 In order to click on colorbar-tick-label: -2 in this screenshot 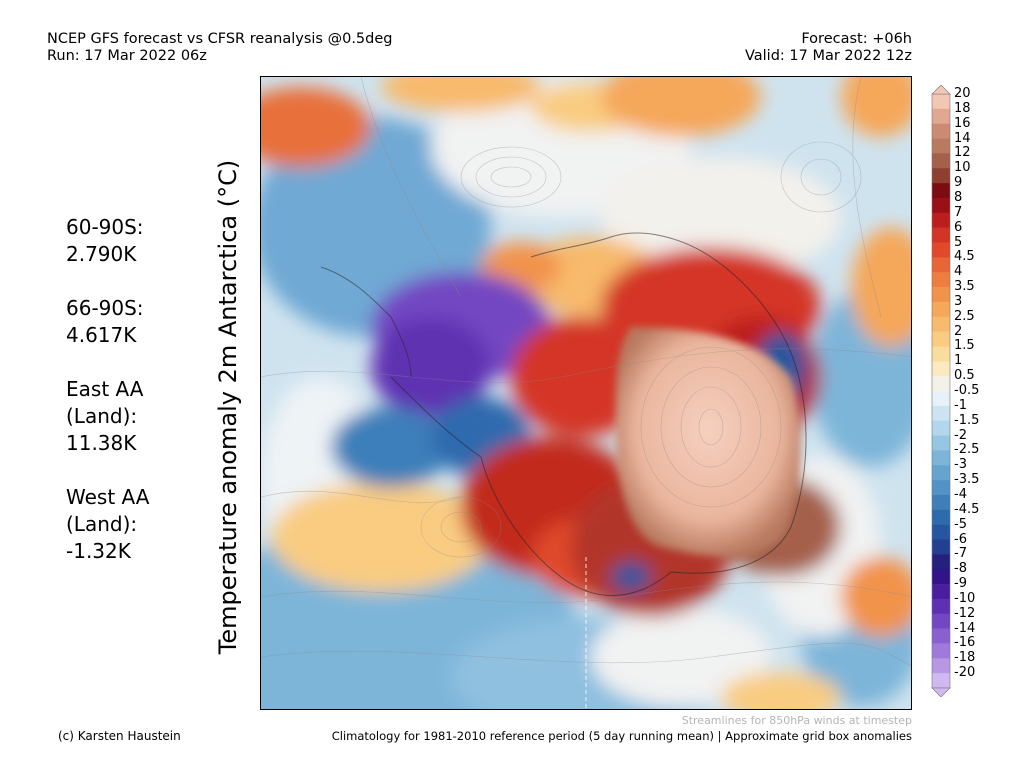, I will do `click(960, 435)`.